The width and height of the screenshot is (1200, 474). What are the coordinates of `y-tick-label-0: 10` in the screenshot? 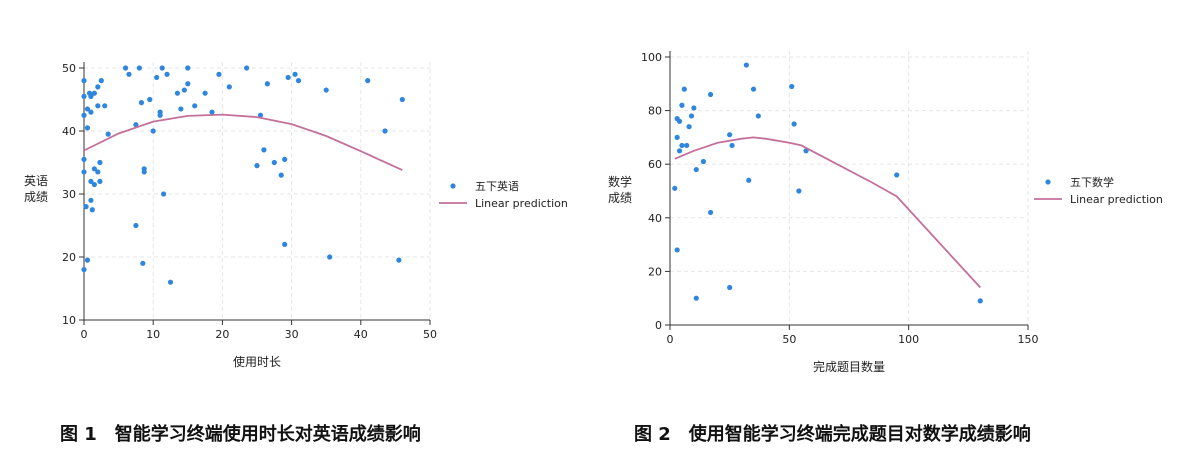 It's located at (69, 320).